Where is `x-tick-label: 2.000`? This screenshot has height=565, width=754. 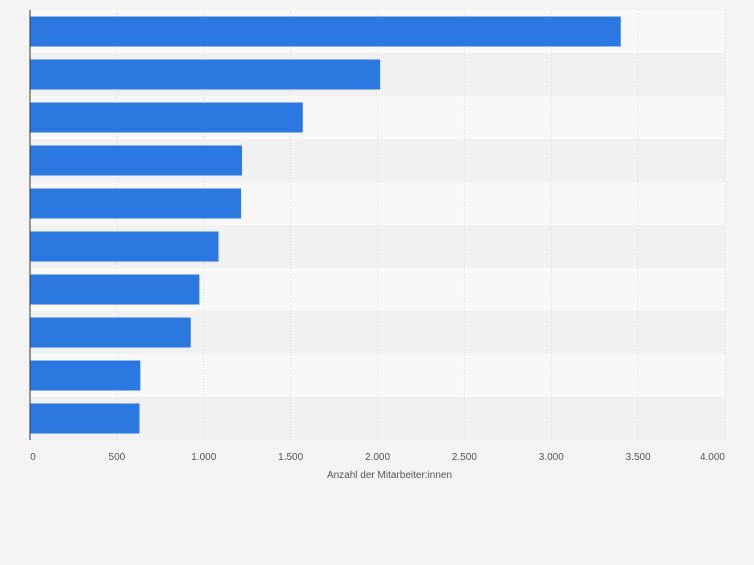 x-tick-label: 2.000 is located at coordinates (377, 457).